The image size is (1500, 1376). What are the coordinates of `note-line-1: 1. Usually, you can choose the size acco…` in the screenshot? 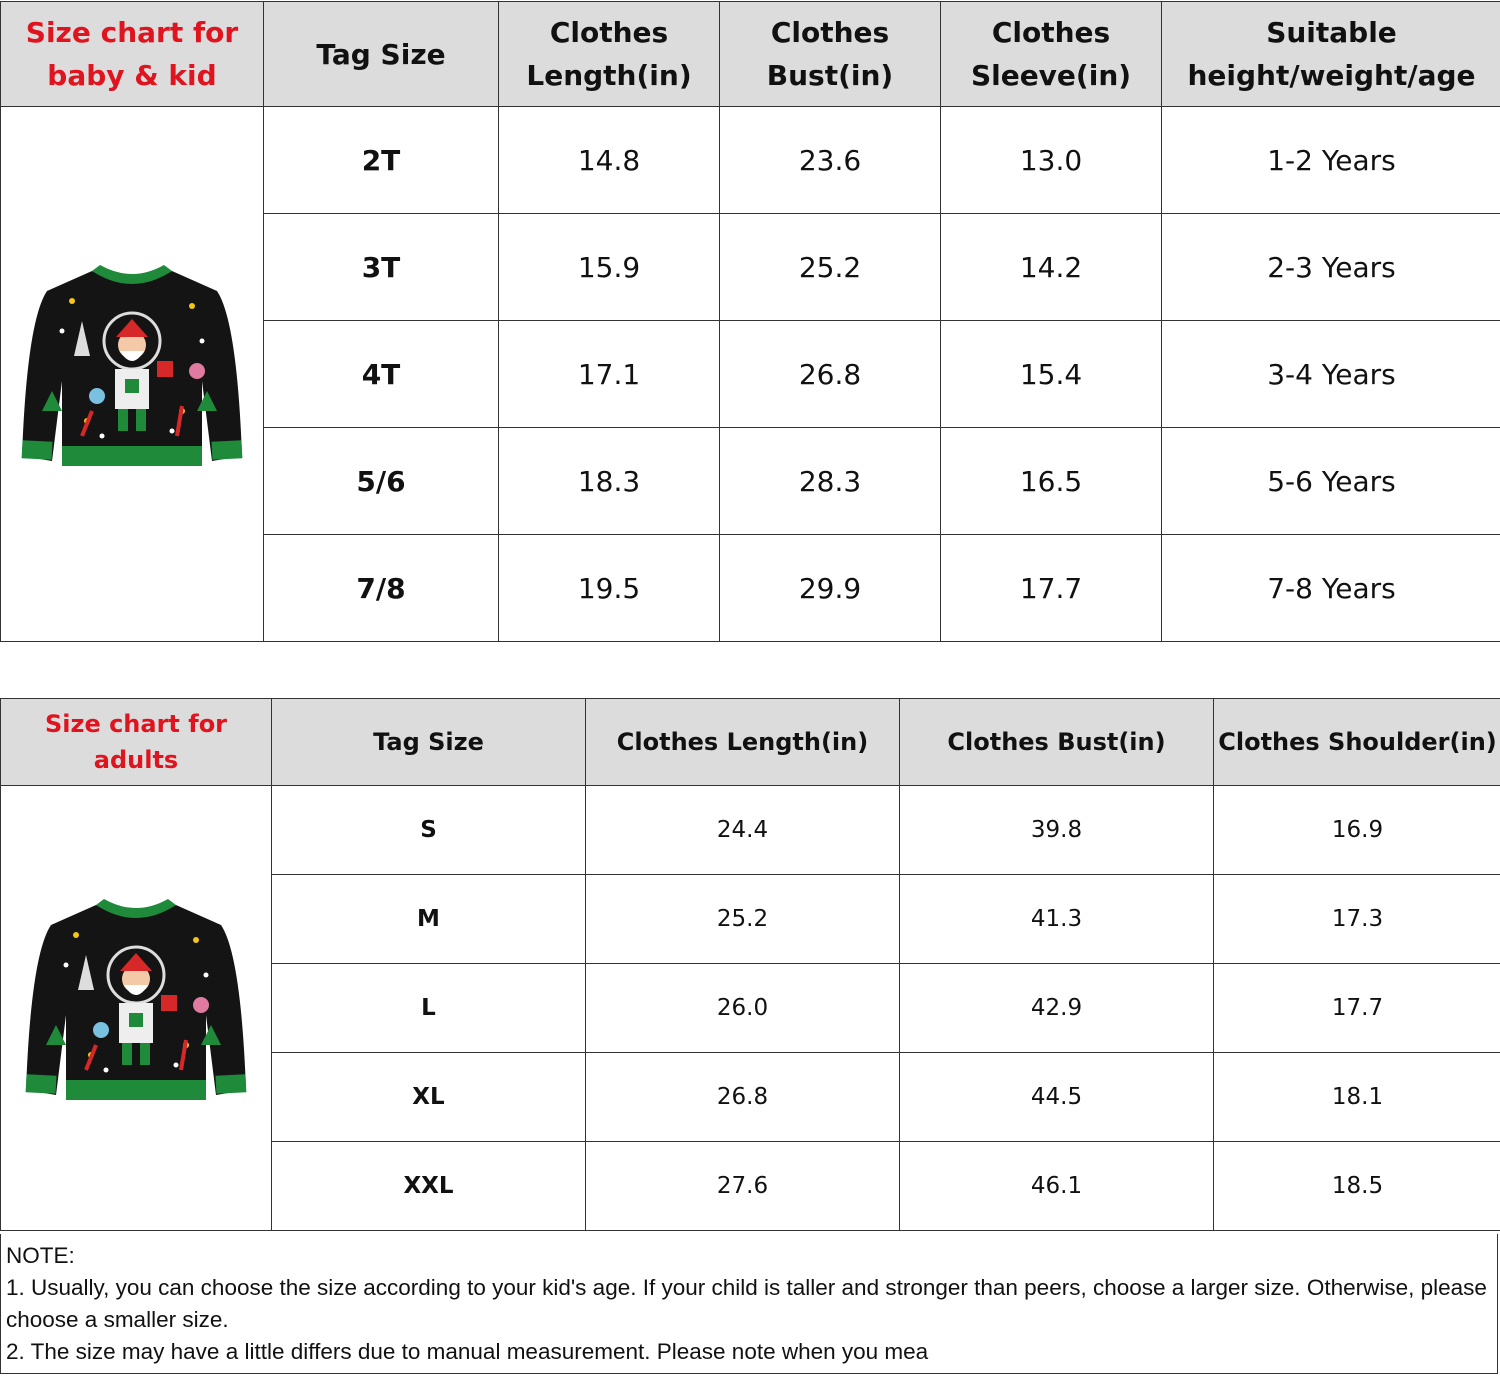 It's located at (746, 1303).